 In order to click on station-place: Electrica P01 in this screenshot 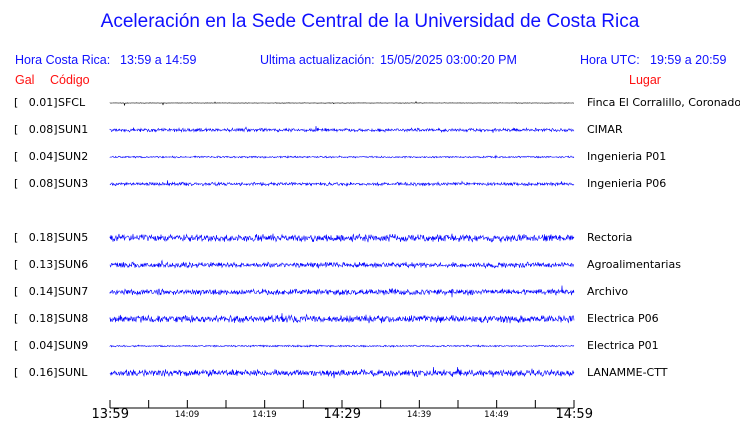, I will do `click(623, 345)`.